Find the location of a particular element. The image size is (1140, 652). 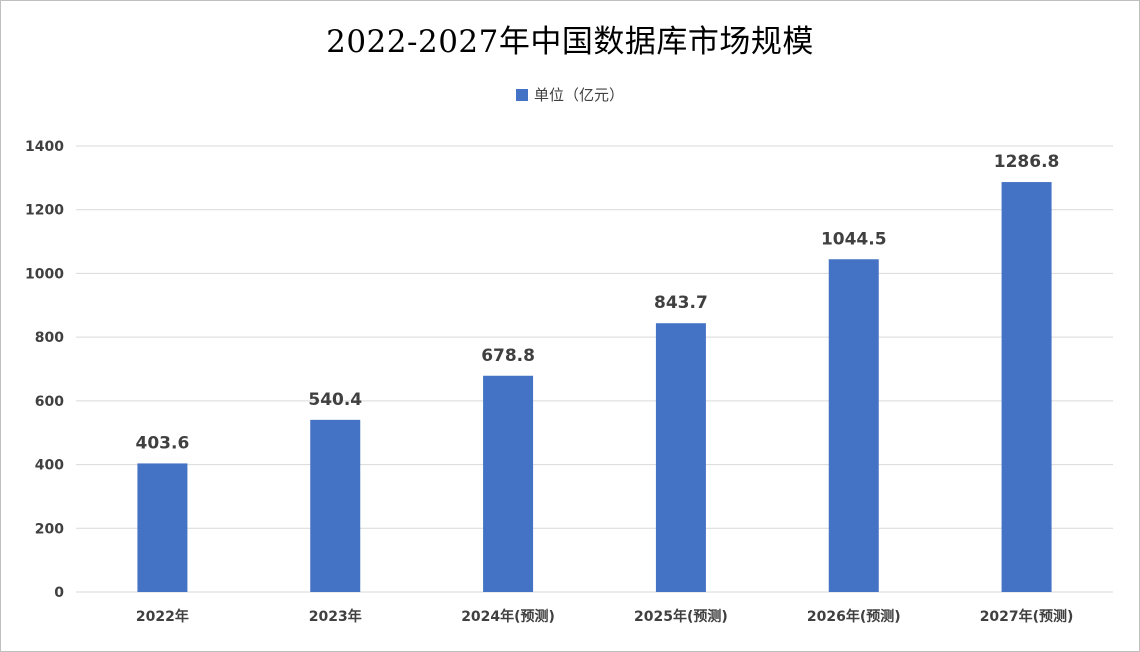

data-label: 403.6 is located at coordinates (163, 443).